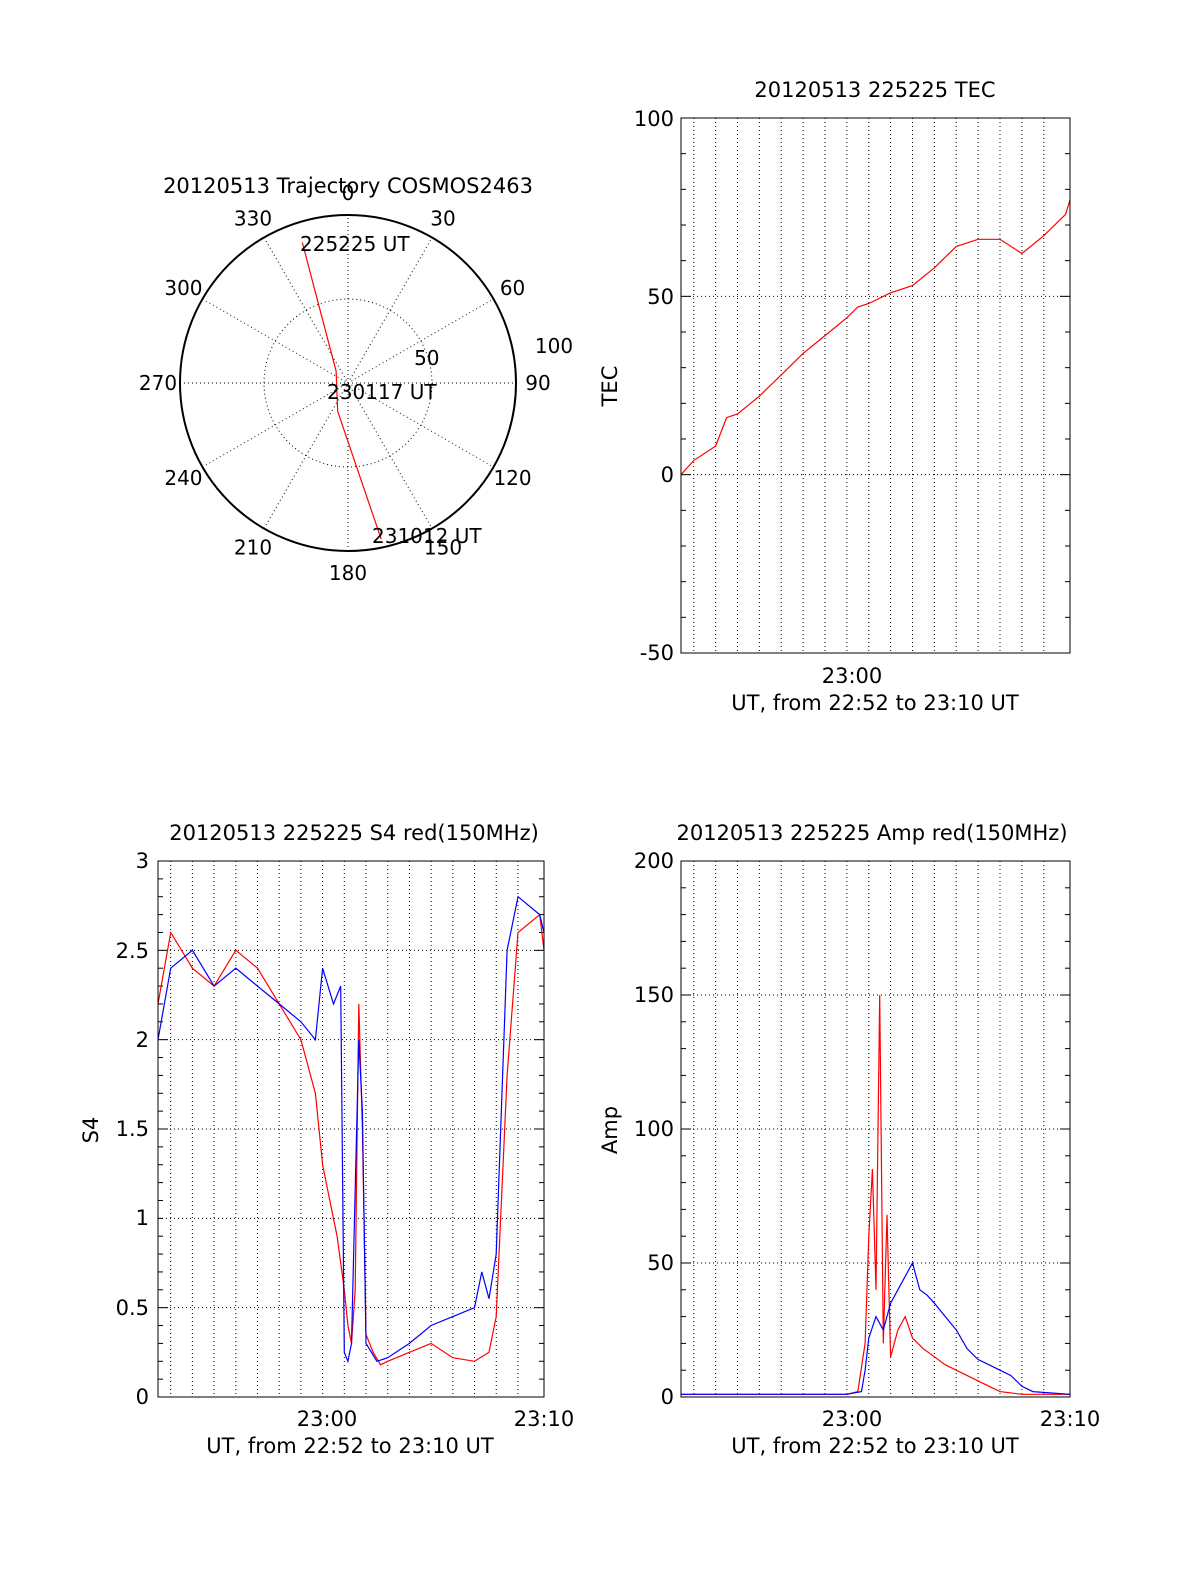 The height and width of the screenshot is (1575, 1200). Describe the element at coordinates (426, 358) in the screenshot. I see `radial-label-50: 50` at that location.